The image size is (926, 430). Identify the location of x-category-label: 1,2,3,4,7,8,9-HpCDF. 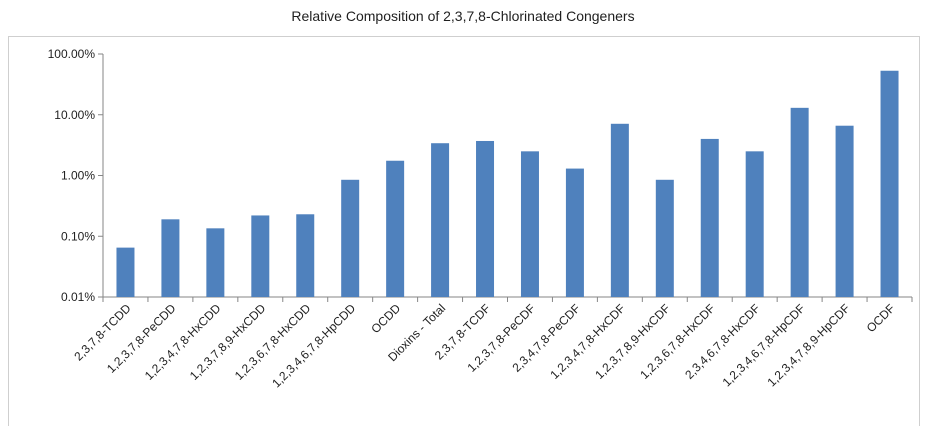
(809, 345).